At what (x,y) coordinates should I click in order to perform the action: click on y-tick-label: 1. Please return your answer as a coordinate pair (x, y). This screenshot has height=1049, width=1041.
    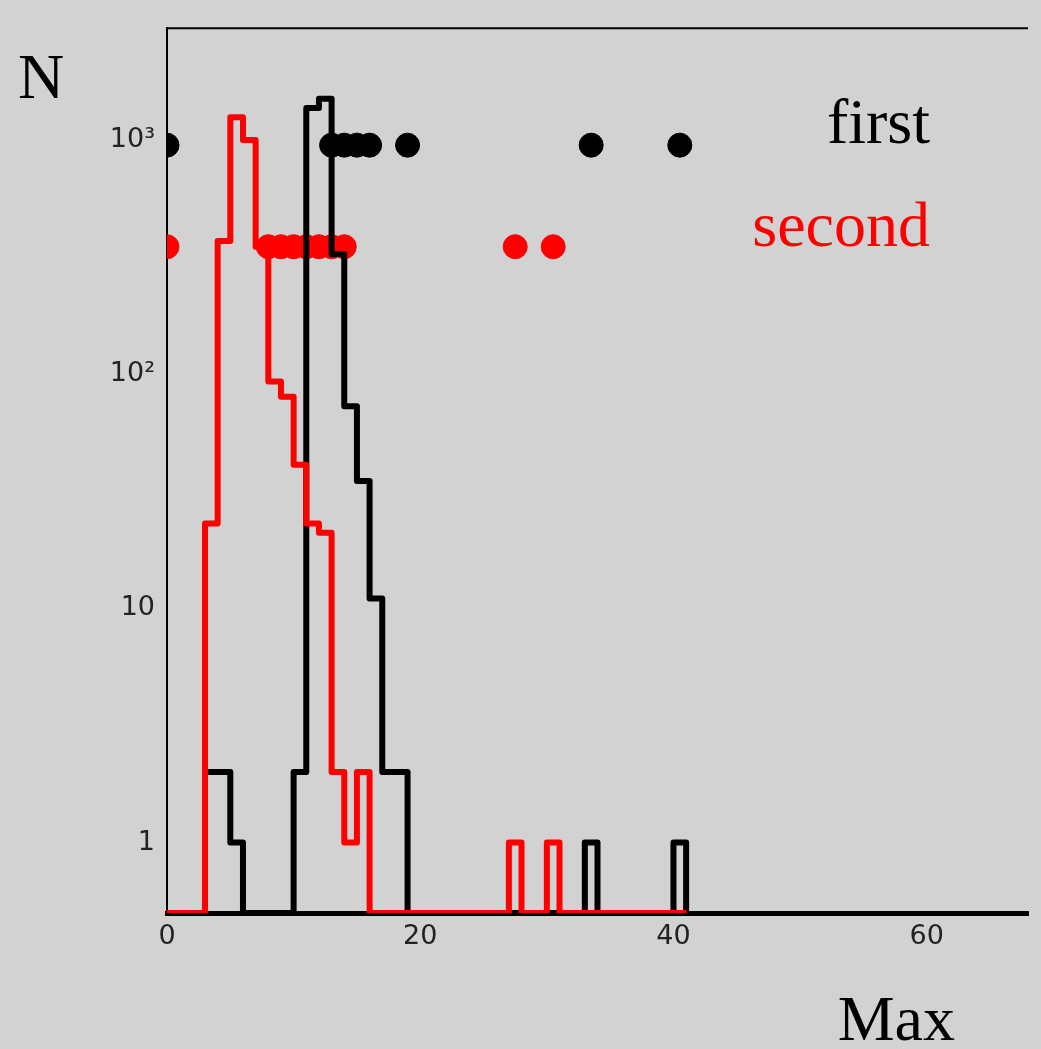
    Looking at the image, I should click on (146, 840).